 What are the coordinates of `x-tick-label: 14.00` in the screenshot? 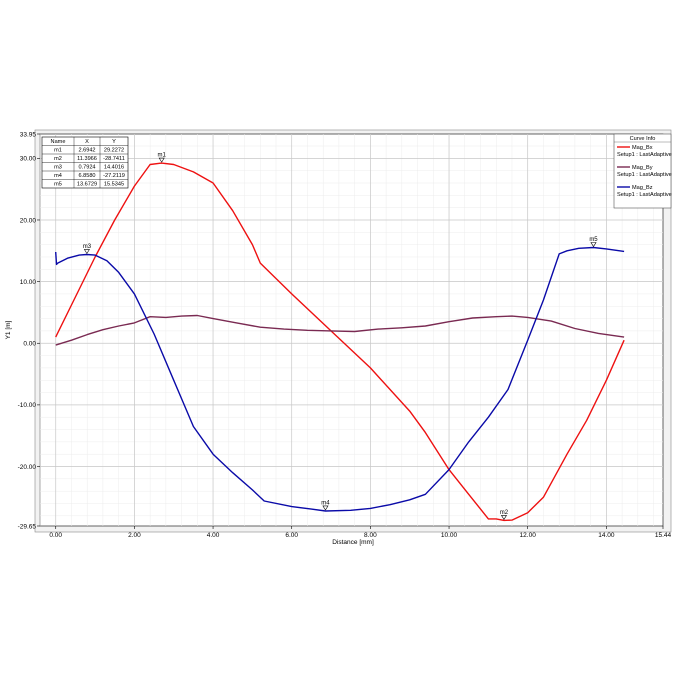 It's located at (606, 535).